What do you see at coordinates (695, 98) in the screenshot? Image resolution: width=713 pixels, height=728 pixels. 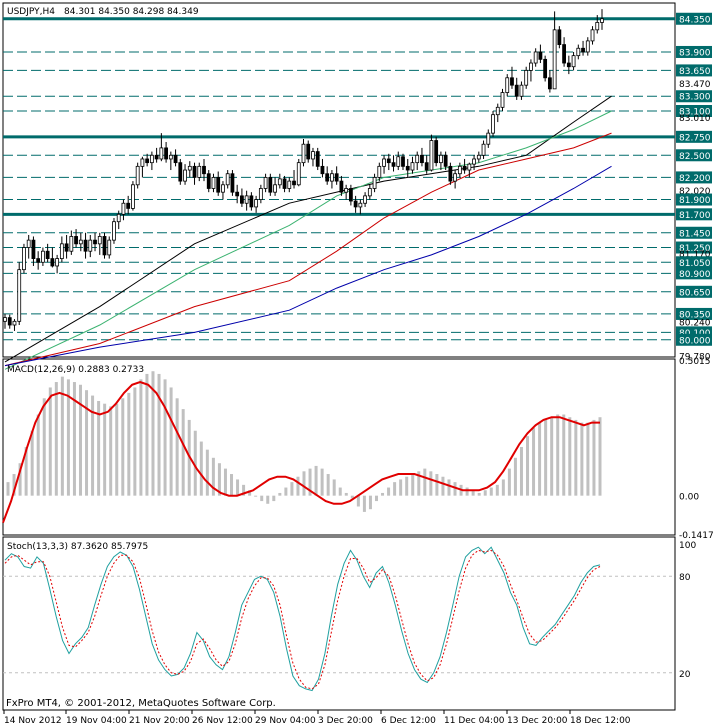 I see `price-tick-label: 83.300` at bounding box center [695, 98].